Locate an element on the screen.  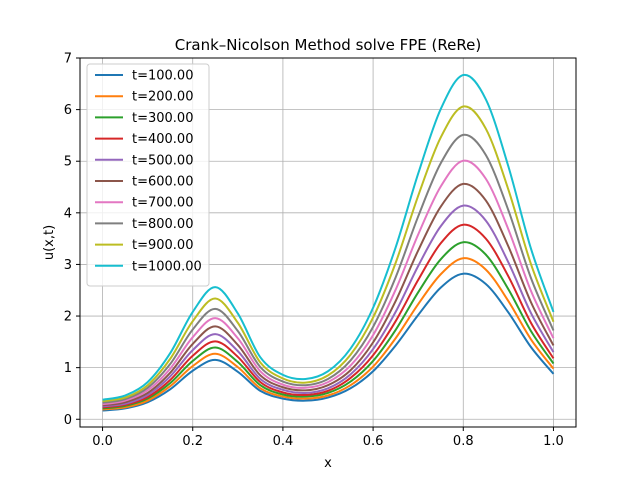
y-tick-label: 1 is located at coordinates (68, 368).